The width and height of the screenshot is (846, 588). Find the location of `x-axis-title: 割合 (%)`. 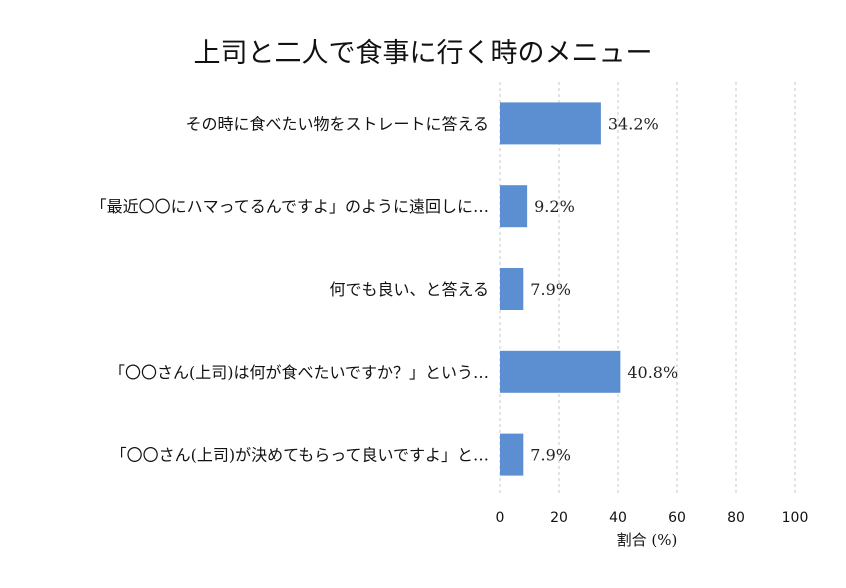

x-axis-title: 割合 (%) is located at coordinates (647, 540).